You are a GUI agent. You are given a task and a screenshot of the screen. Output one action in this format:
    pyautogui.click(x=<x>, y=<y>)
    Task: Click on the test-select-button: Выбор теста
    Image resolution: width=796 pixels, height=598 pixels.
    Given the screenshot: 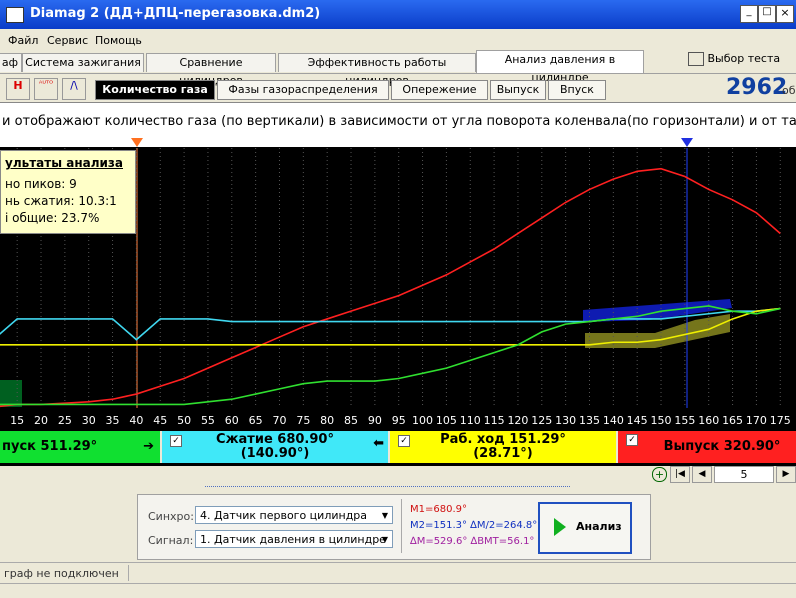 What is the action you would take?
    pyautogui.click(x=734, y=59)
    